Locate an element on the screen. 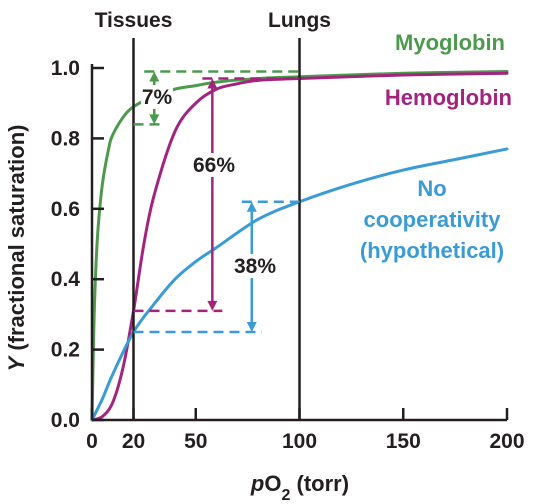 This screenshot has height=504, width=538. y-tick-label: 0.2 is located at coordinates (65, 350).